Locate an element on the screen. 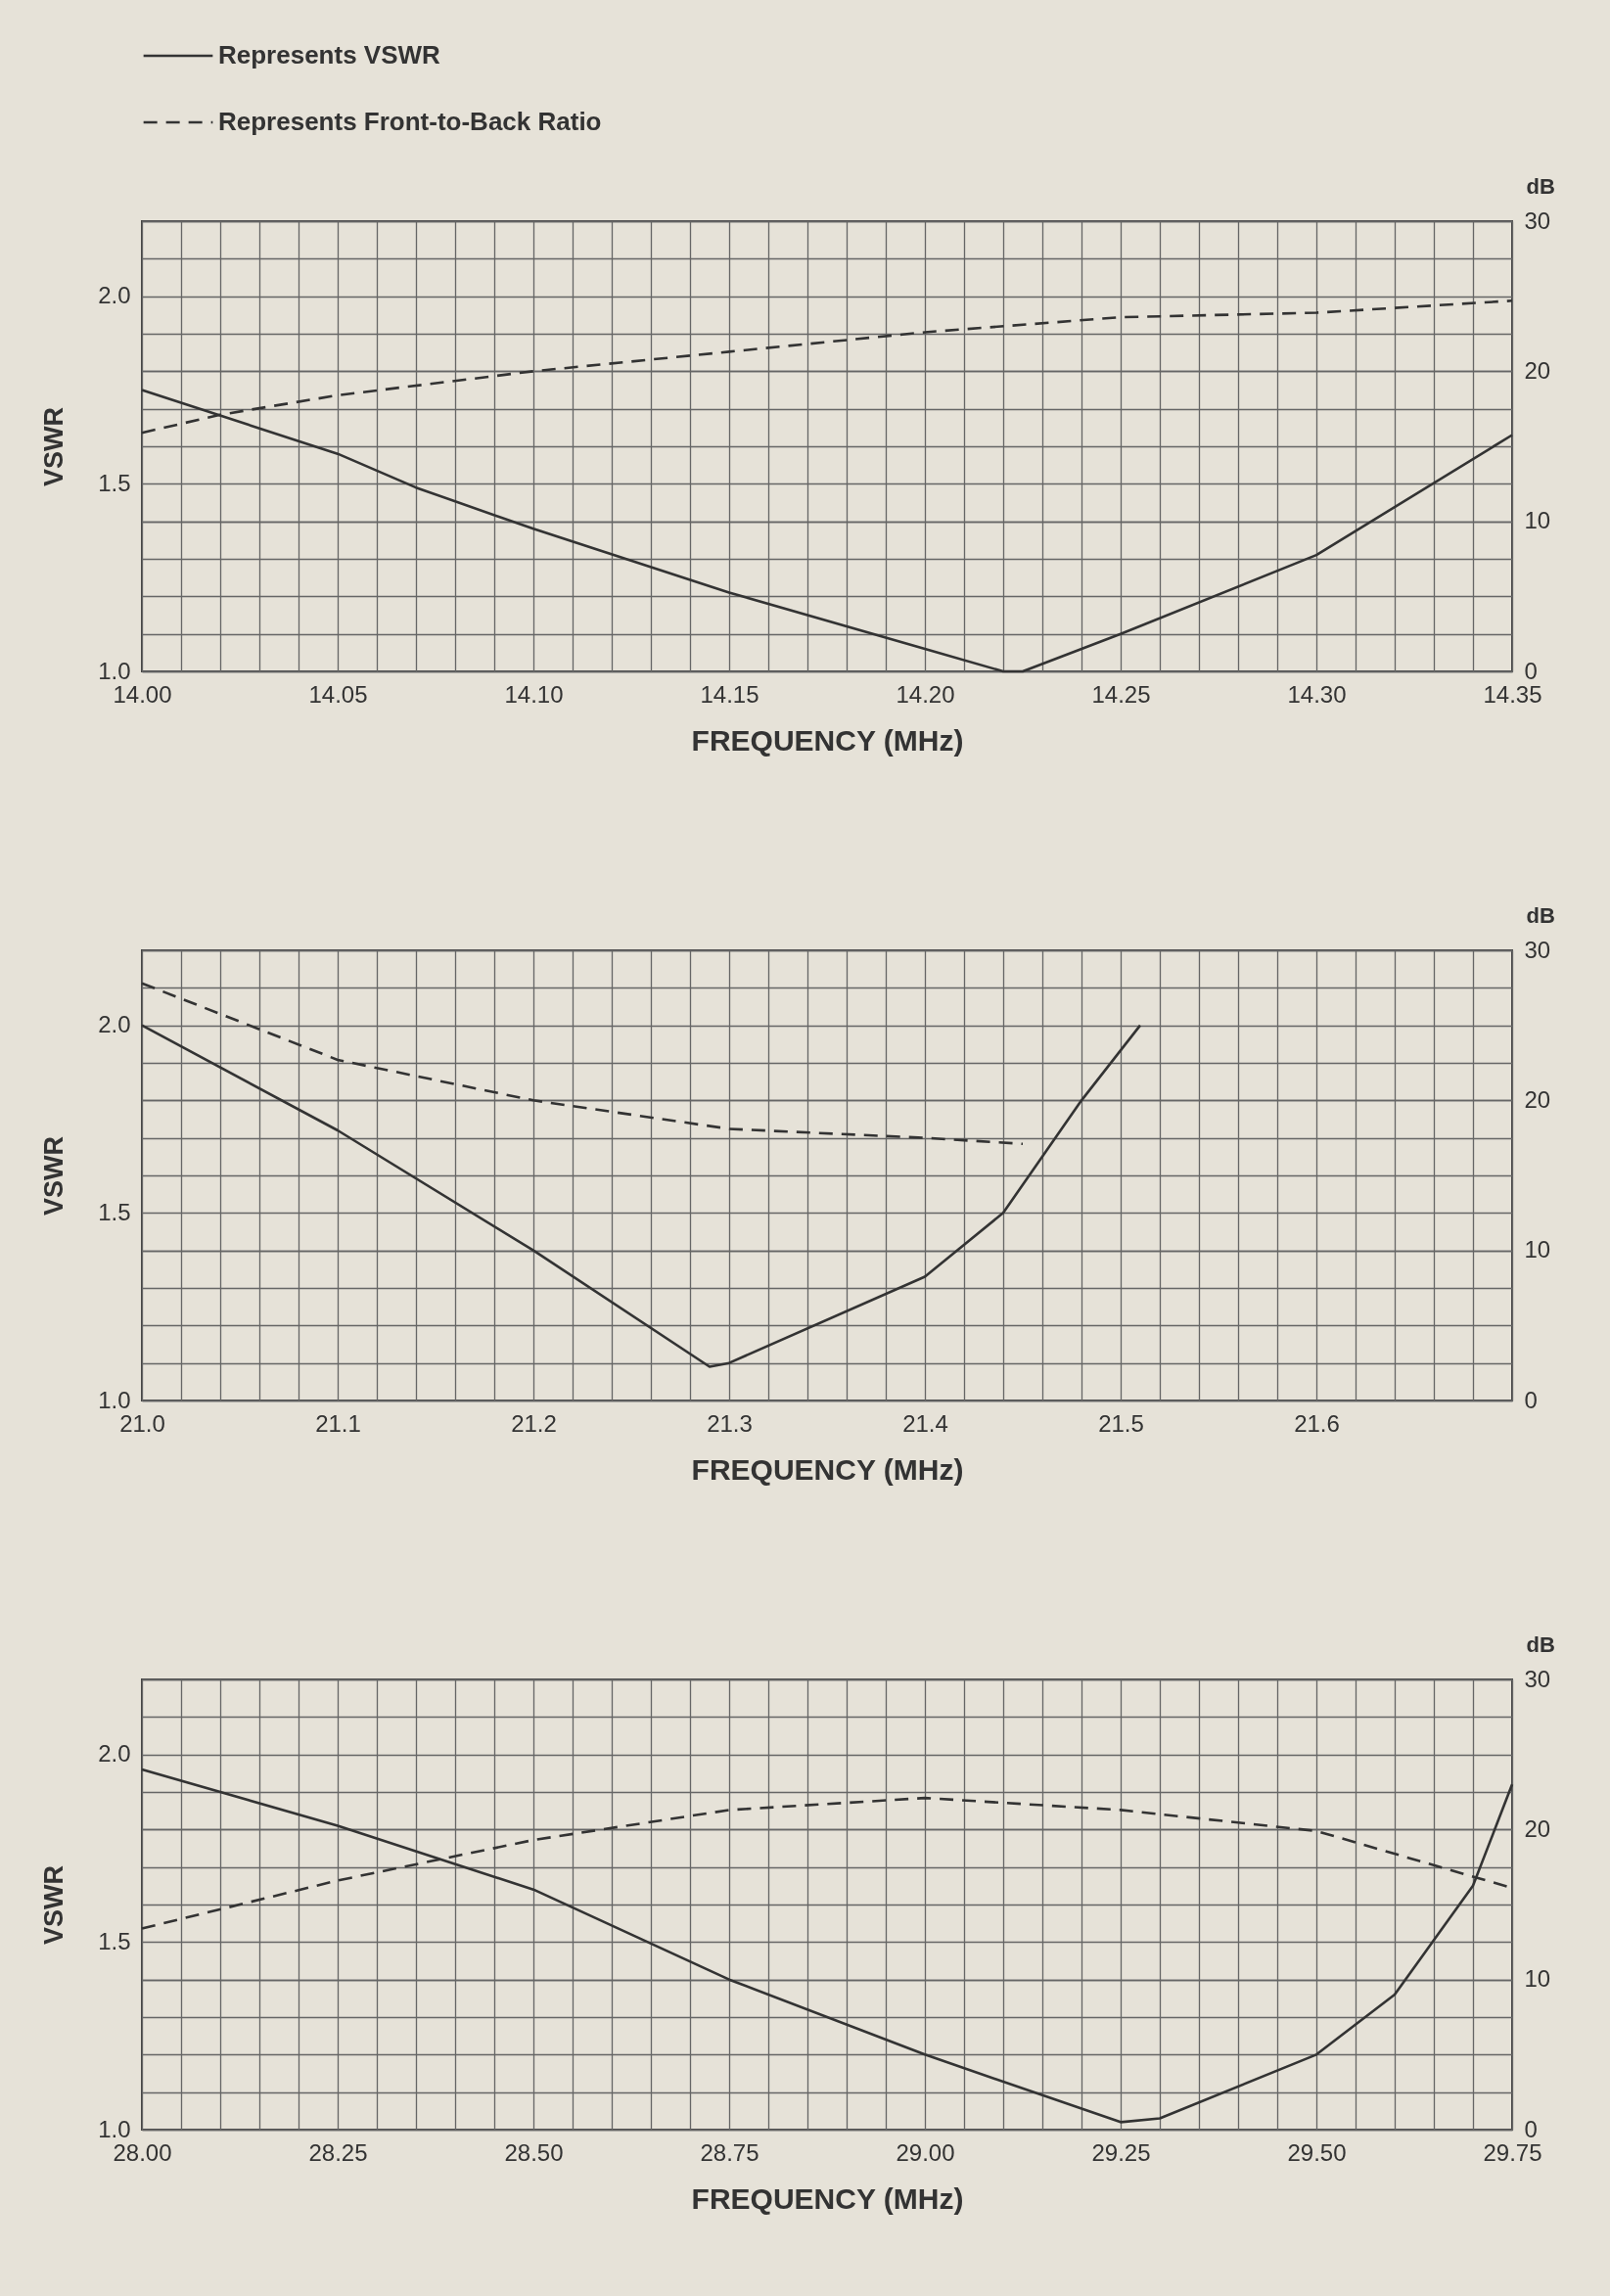  y2-tick-label: 0 is located at coordinates (1531, 1399).